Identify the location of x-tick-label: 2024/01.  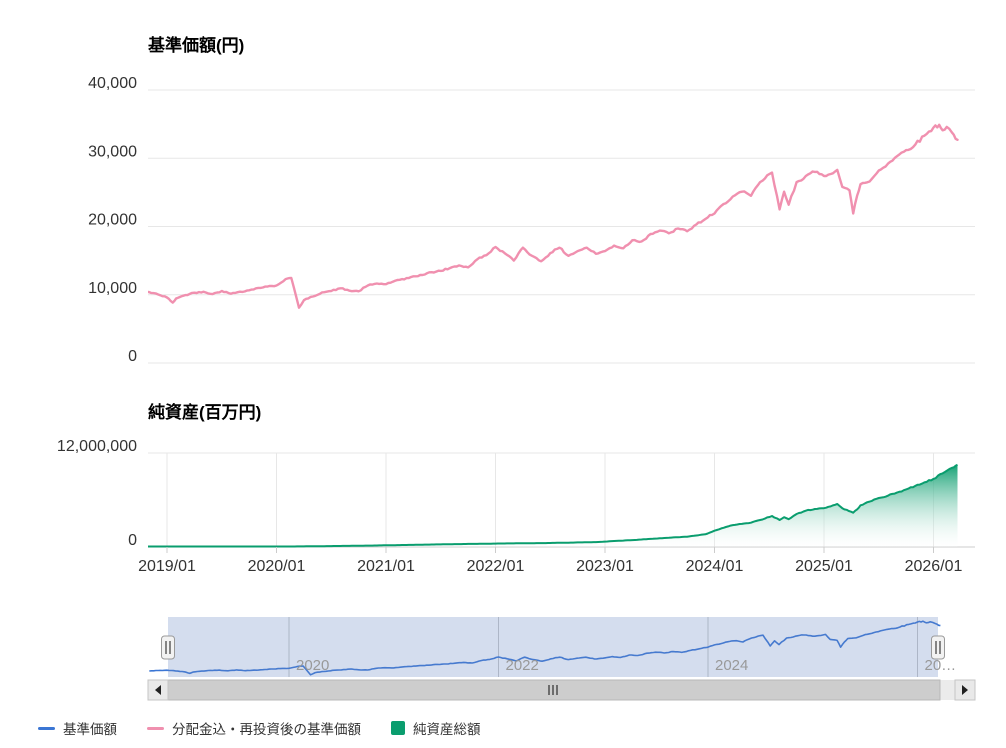
(715, 566).